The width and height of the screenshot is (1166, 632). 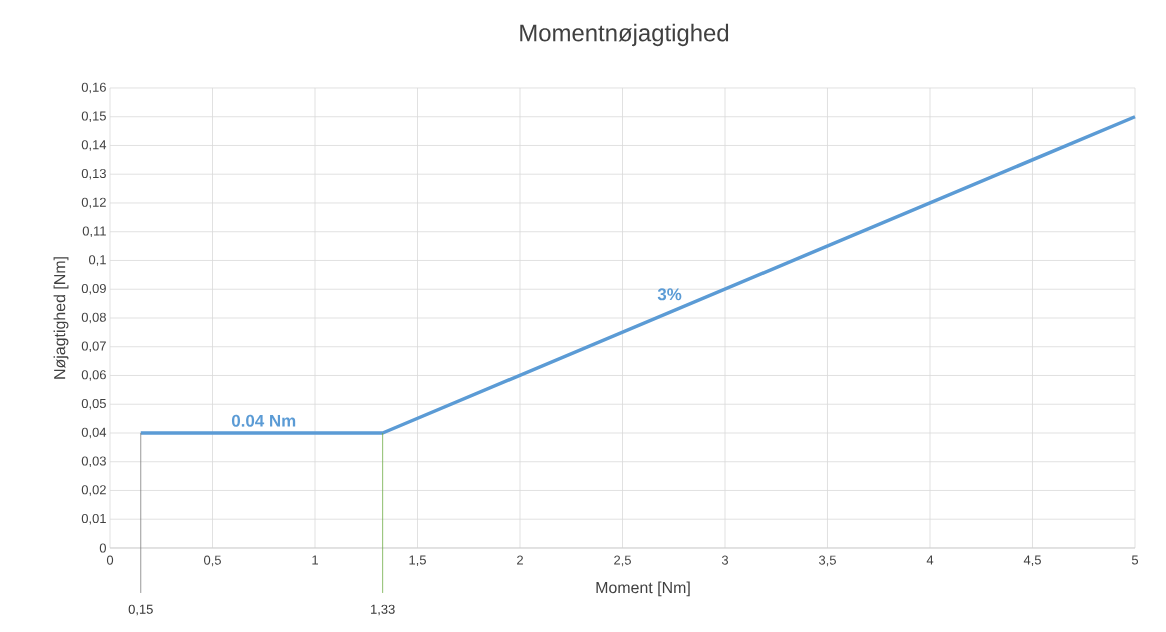 What do you see at coordinates (263, 420) in the screenshot?
I see `annotation: 0.04 Nm` at bounding box center [263, 420].